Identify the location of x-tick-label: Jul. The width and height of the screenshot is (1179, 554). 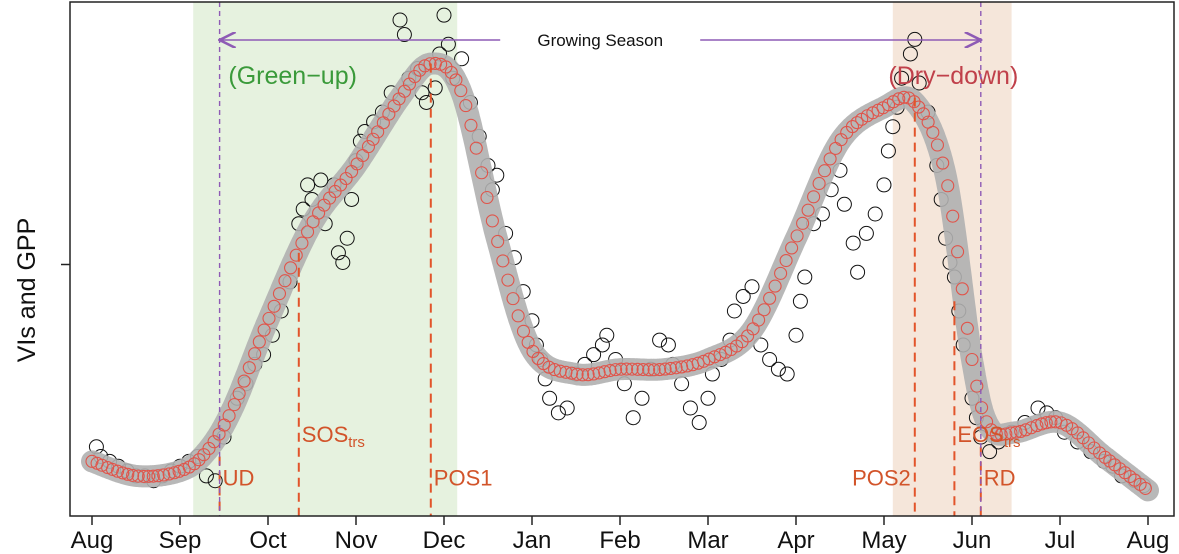
(1060, 540).